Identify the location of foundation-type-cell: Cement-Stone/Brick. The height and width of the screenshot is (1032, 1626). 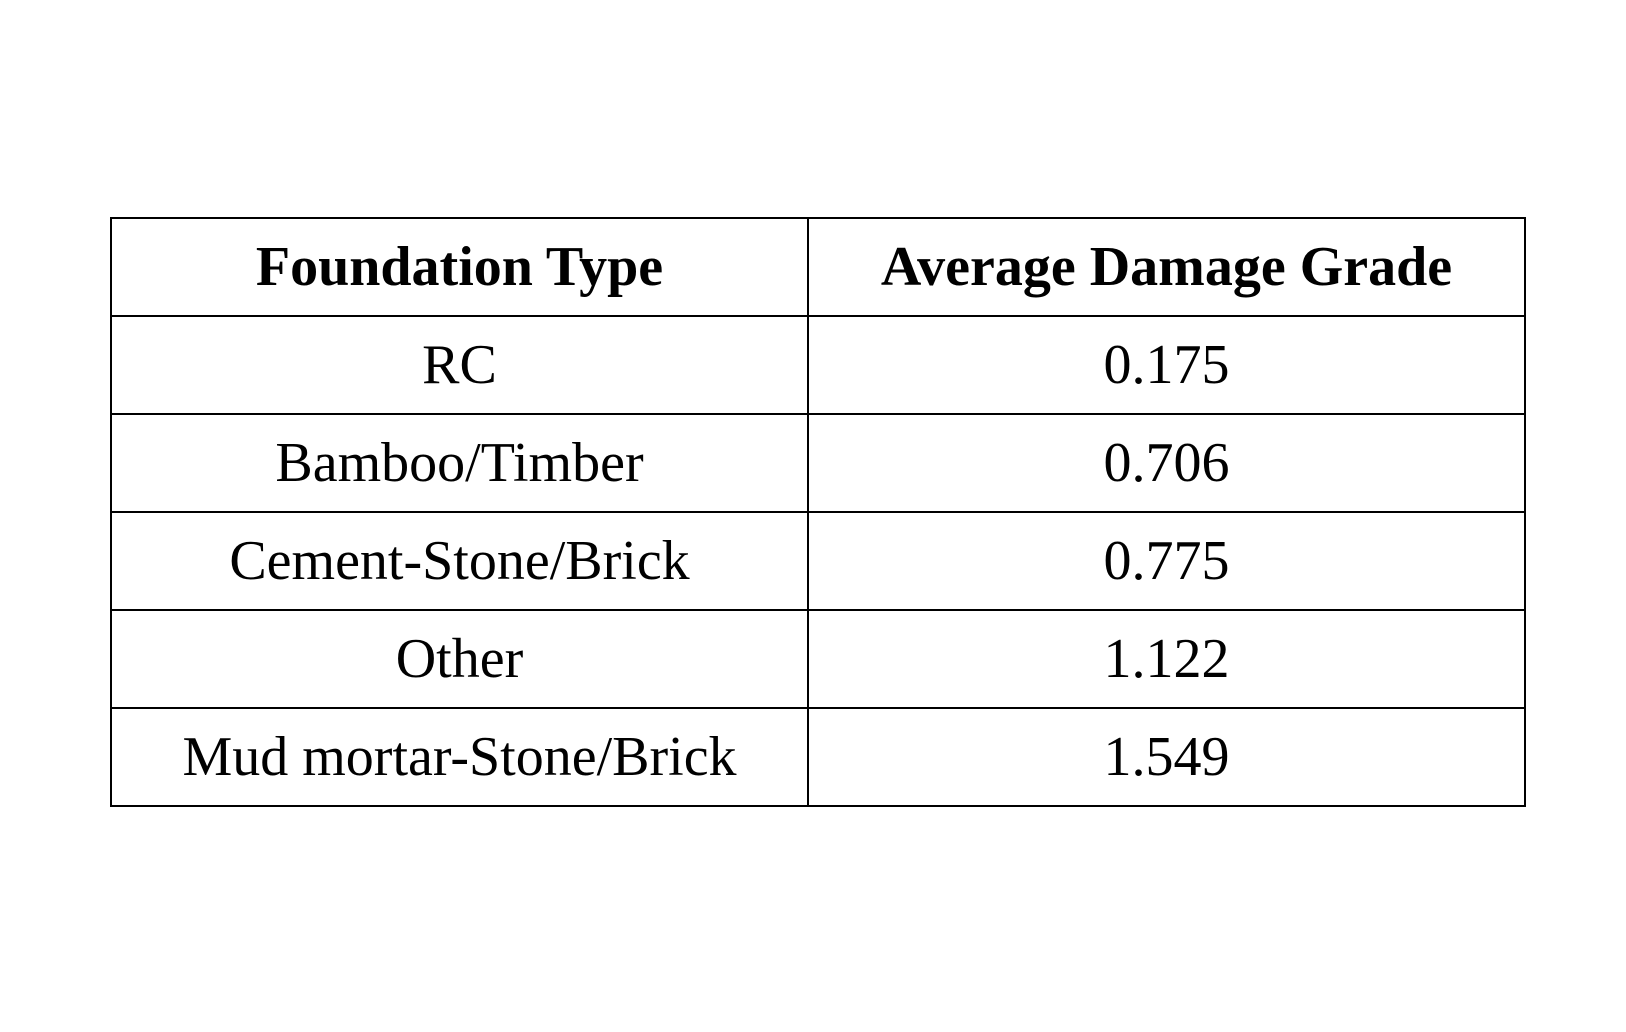
(459, 561).